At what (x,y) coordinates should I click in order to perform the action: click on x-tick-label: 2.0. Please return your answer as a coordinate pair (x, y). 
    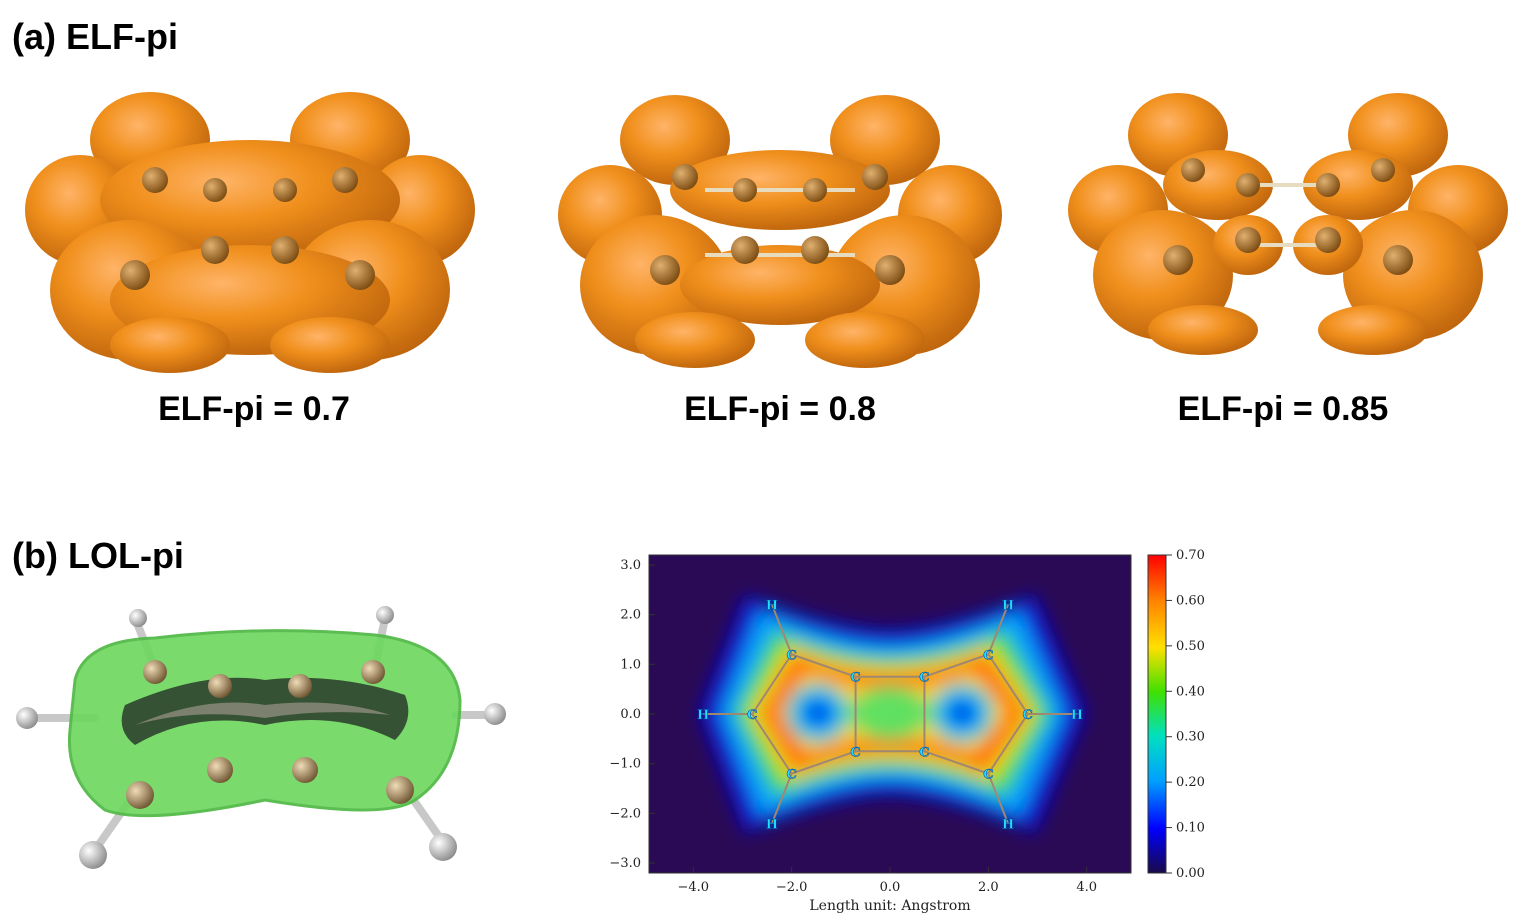
    Looking at the image, I should click on (988, 887).